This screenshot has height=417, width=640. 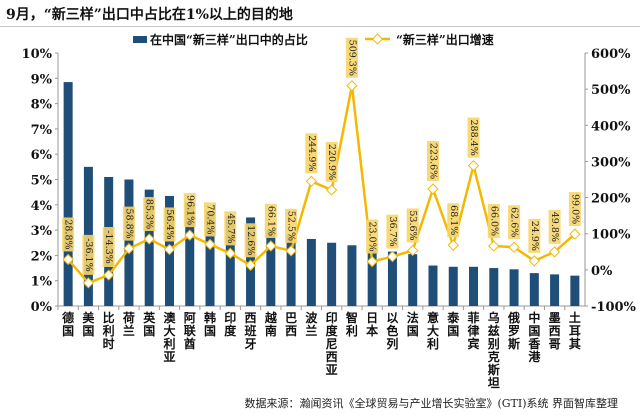 What do you see at coordinates (169, 337) in the screenshot?
I see `x-tick-label: 澳大利亚` at bounding box center [169, 337].